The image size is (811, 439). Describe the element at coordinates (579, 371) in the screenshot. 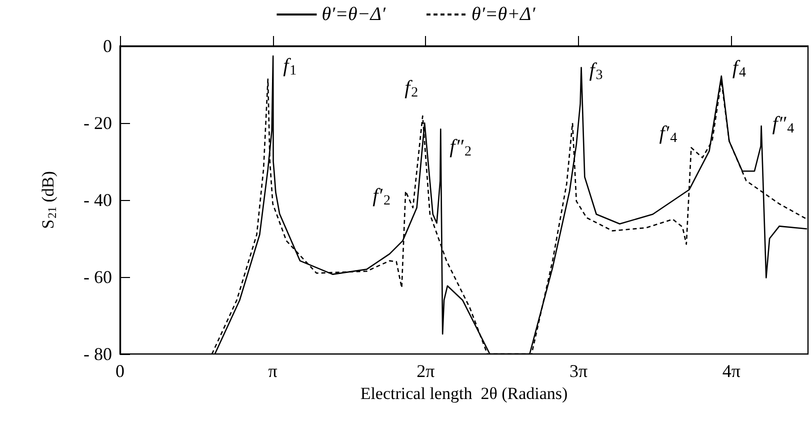

I see `x-tick-label: 3π` at that location.